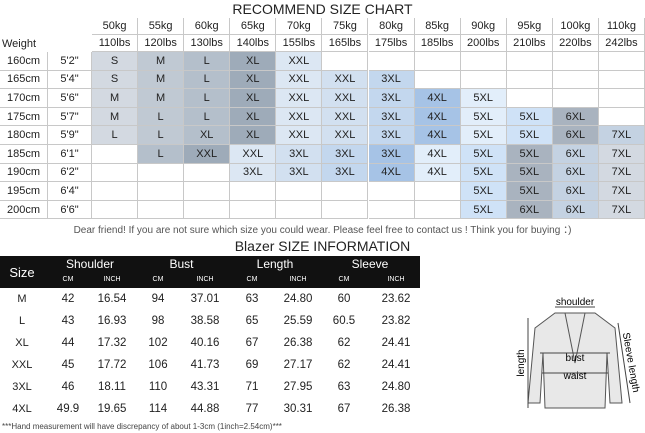 The width and height of the screenshot is (645, 433). I want to click on size-name: 4XL, so click(22, 409).